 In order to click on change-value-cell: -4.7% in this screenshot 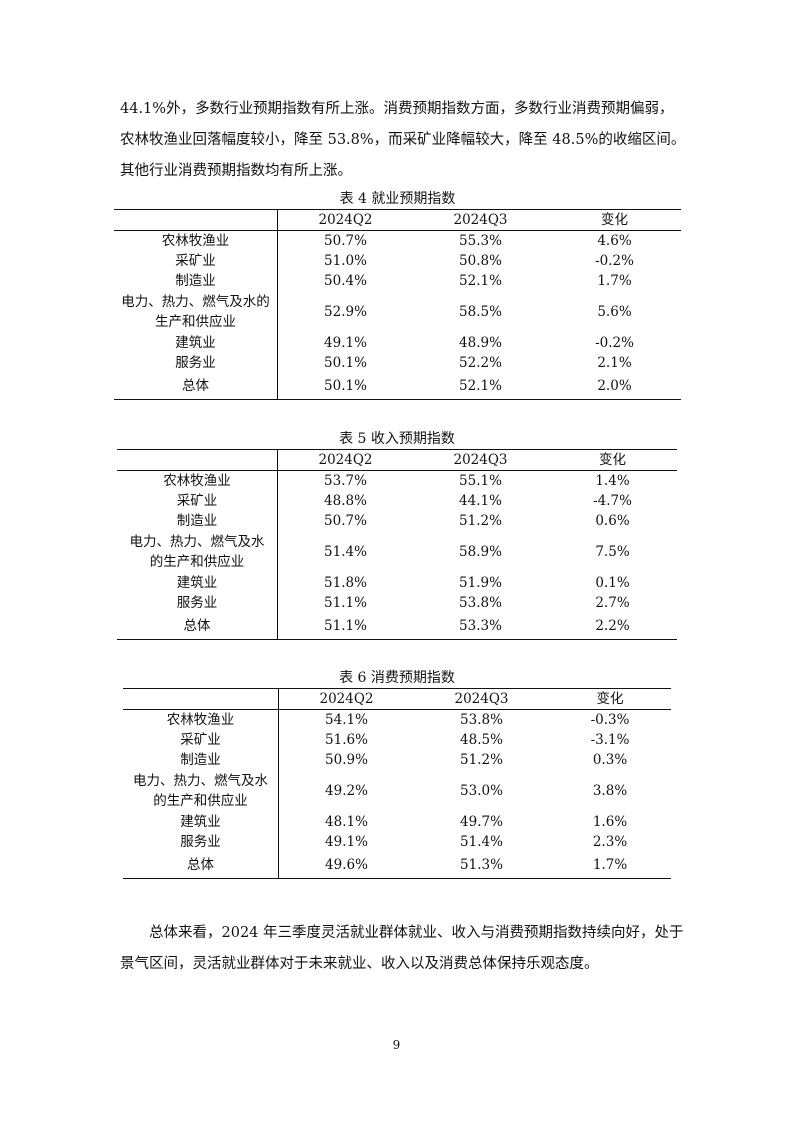, I will do `click(612, 501)`.